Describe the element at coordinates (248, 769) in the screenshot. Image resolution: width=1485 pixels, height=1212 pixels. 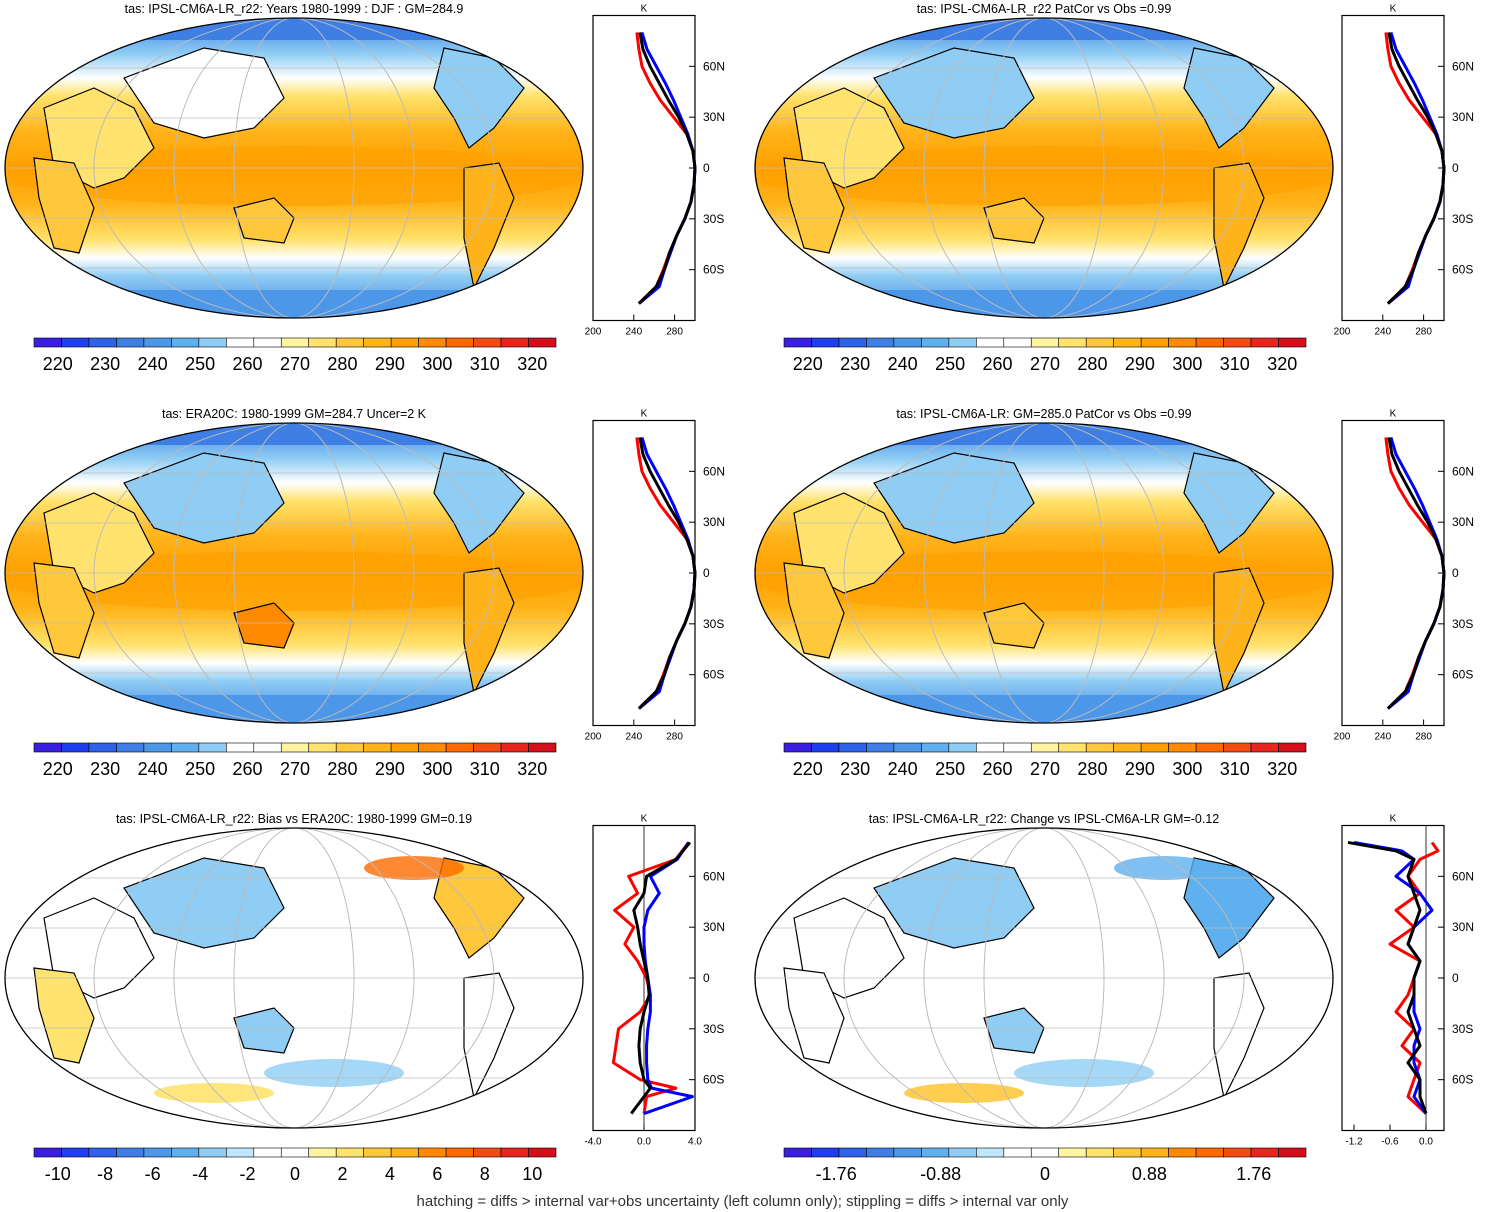
I see `colorbar-label: 260` at that location.